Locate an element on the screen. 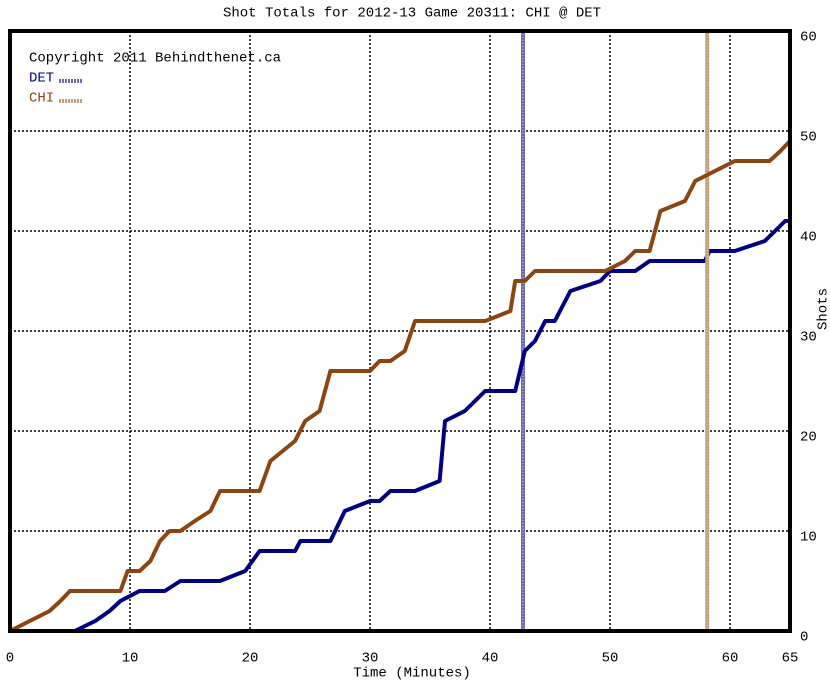  x-tick-label: 0 is located at coordinates (10, 659).